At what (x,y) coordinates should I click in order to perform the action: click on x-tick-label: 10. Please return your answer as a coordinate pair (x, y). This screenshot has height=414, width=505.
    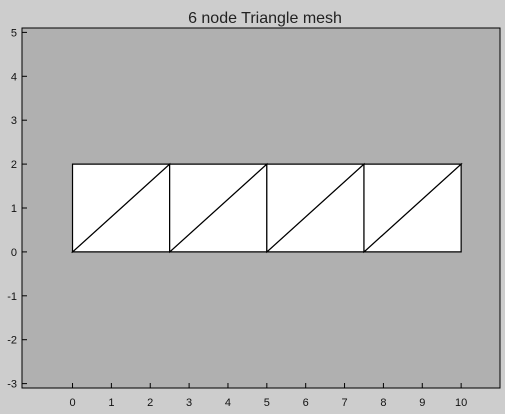
    Looking at the image, I should click on (461, 403).